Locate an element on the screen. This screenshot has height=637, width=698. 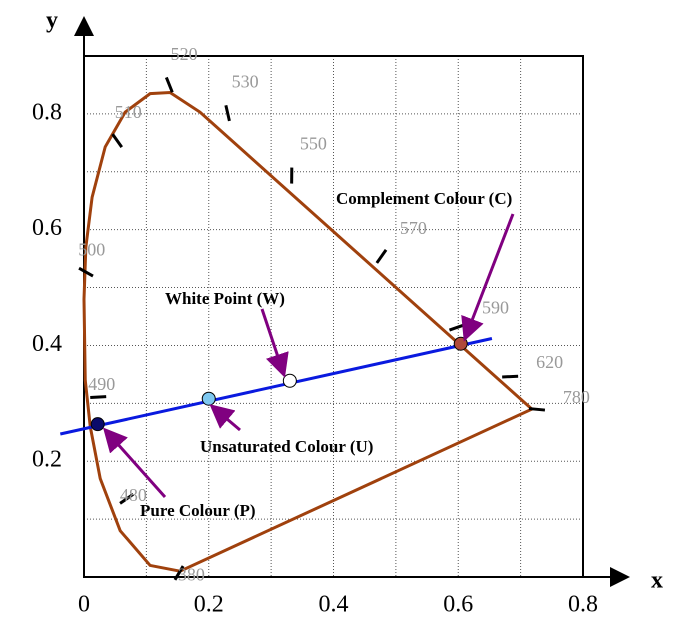
annotation: Unsaturated Colour (U) is located at coordinates (286, 446).